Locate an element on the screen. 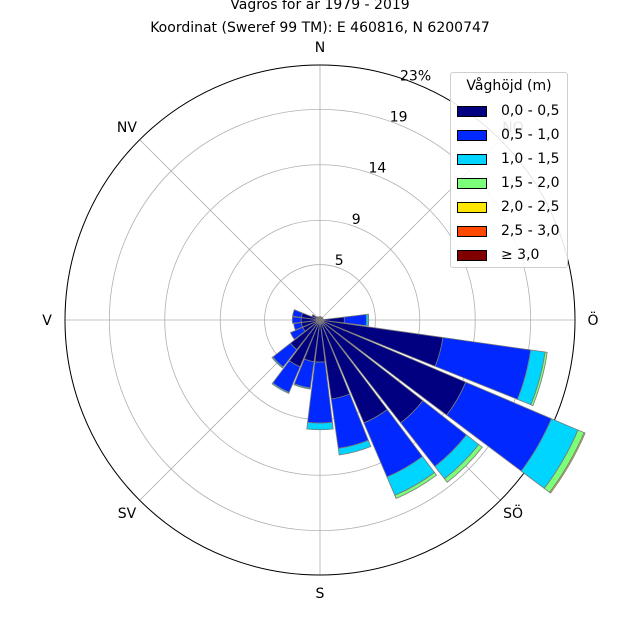  legend-label: 2,5 - 3,0 is located at coordinates (530, 231).